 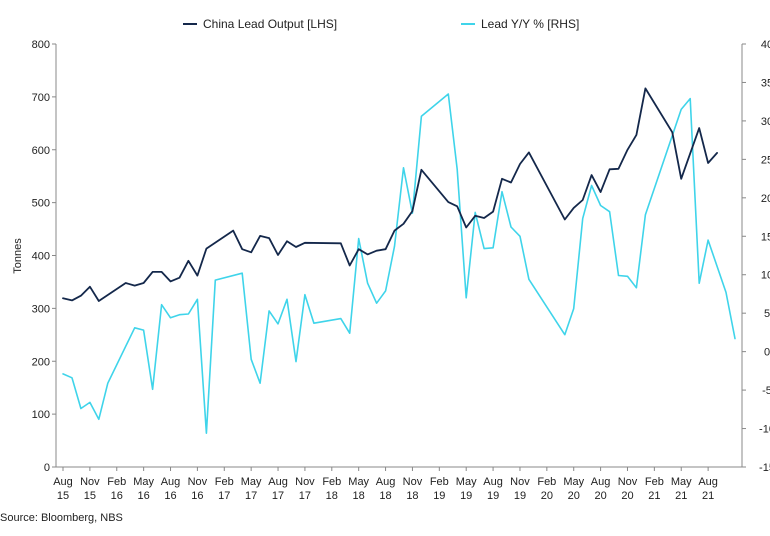 I want to click on y-axis-left-ticks: 0 100 200 300 400 500 600 700 800, so click(x=44, y=256).